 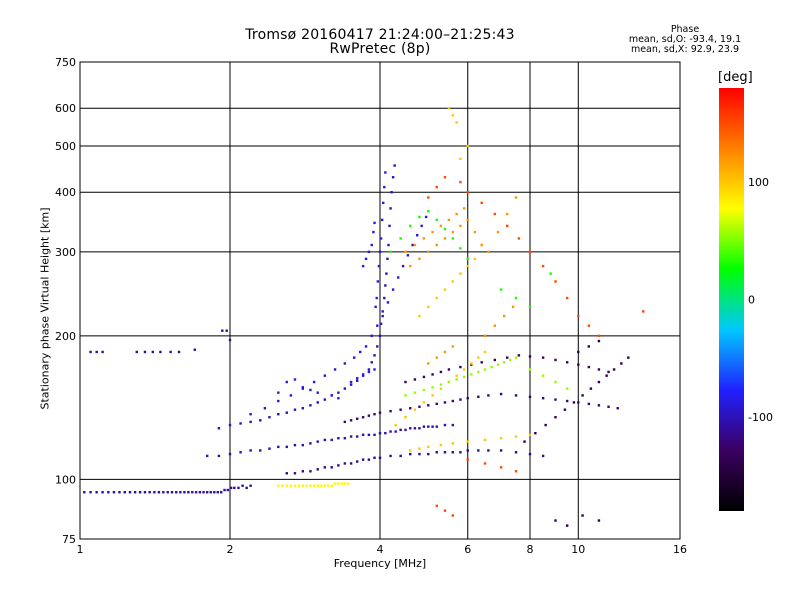 What do you see at coordinates (65, 479) in the screenshot?
I see `y-tick-label: 100` at bounding box center [65, 479].